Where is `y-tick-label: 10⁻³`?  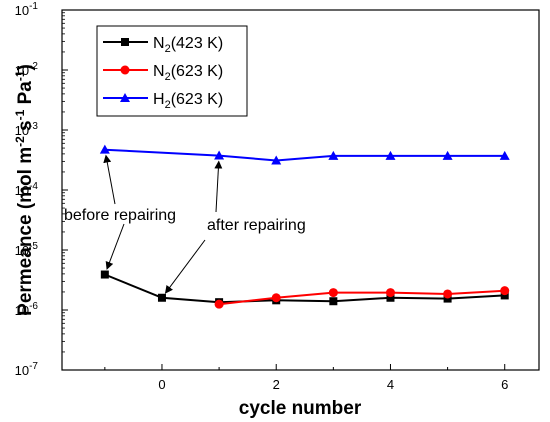
y-tick-label: 10⁻³ is located at coordinates (27, 129).